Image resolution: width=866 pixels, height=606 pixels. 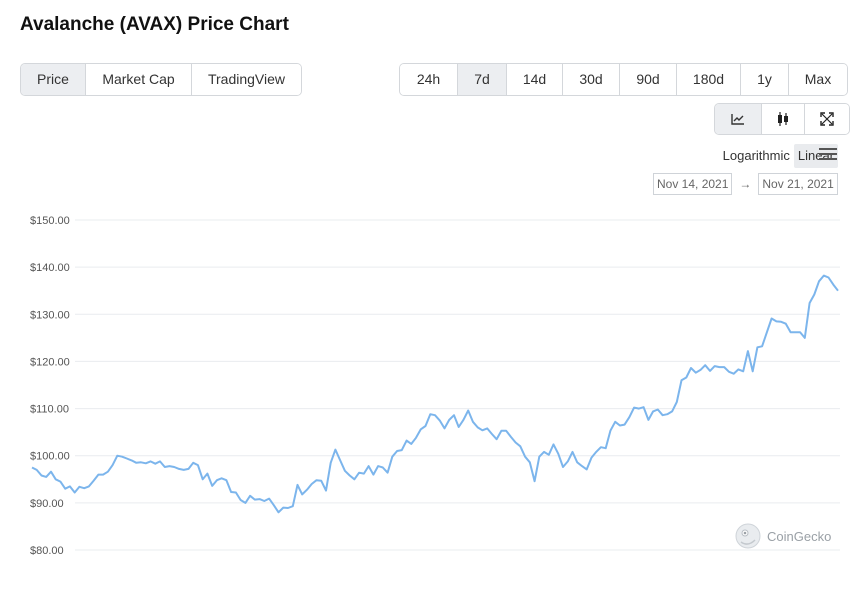 What do you see at coordinates (534, 79) in the screenshot?
I see `range-14d: 14d` at bounding box center [534, 79].